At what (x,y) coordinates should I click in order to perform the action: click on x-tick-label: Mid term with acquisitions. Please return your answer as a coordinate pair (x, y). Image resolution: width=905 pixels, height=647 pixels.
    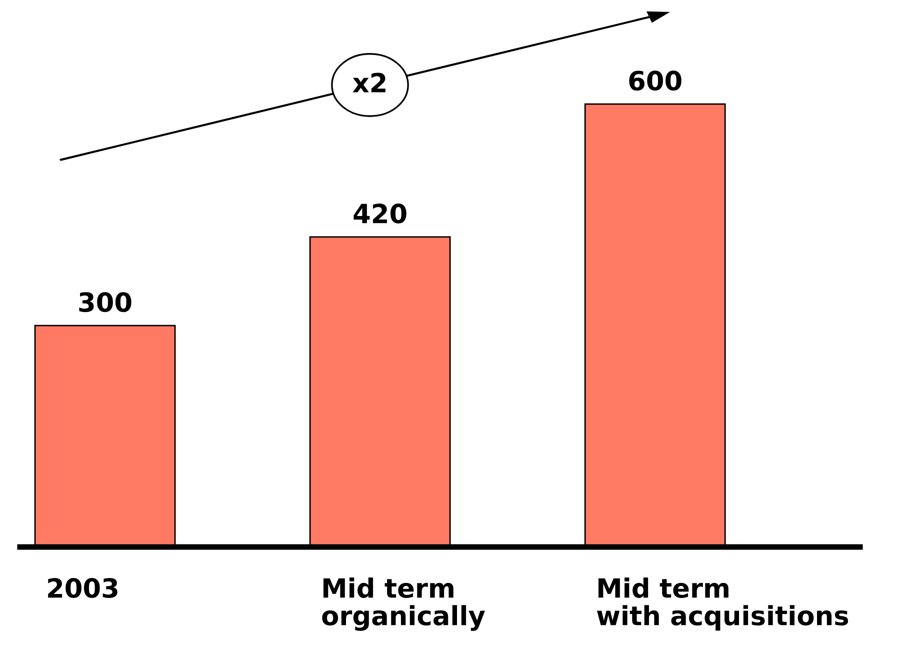
    Looking at the image, I should click on (722, 604).